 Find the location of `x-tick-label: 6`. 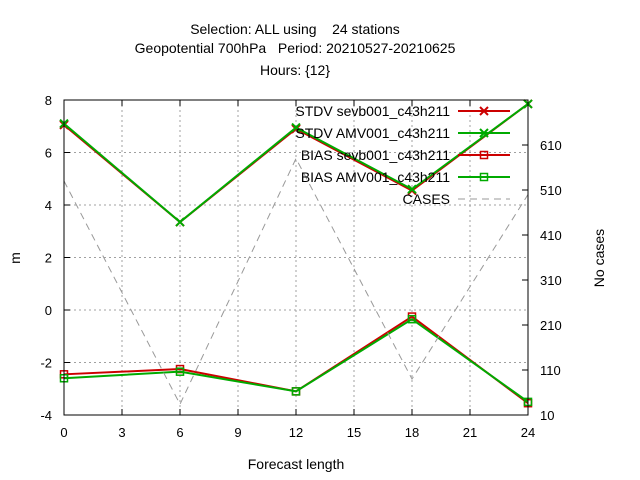

x-tick-label: 6 is located at coordinates (179, 432).